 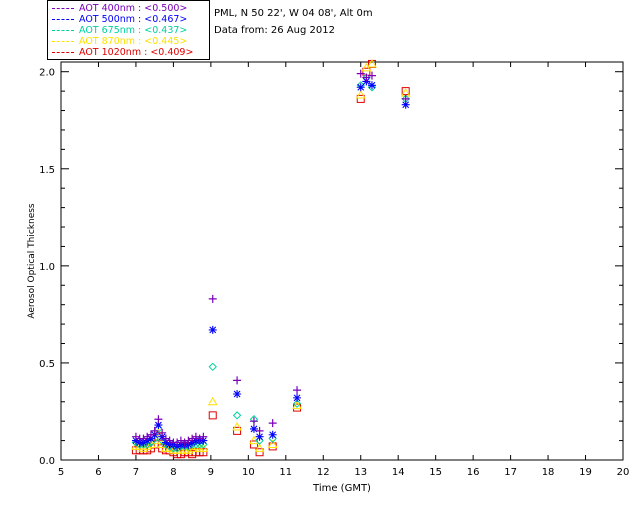 I want to click on legend-label: AOT 500nm : <0.467>, so click(x=133, y=19).